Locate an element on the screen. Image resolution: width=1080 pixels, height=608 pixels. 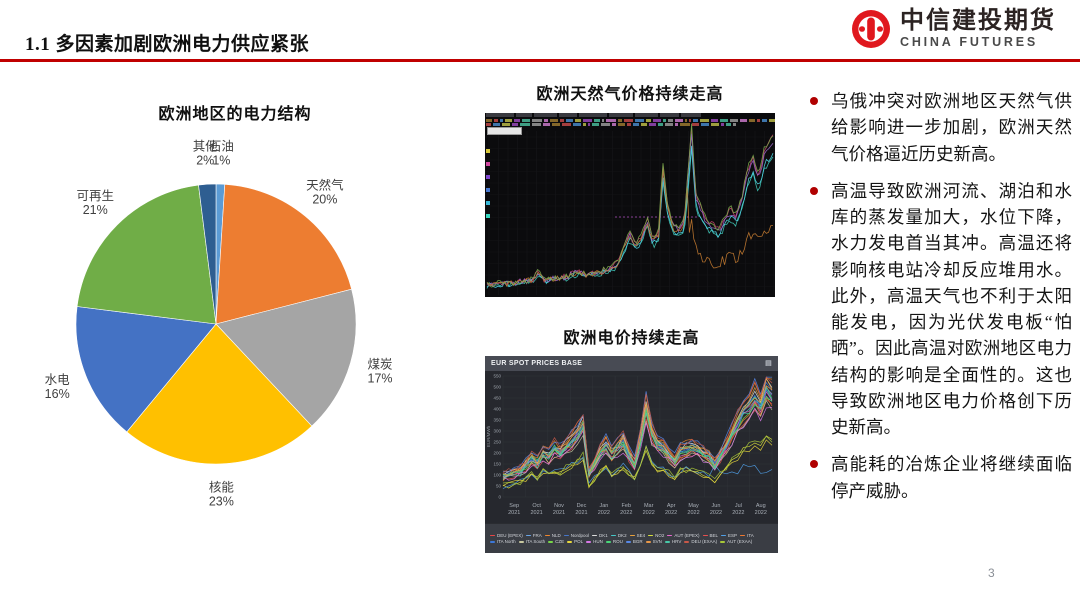
citic-logo-icon is located at coordinates (871, 29).